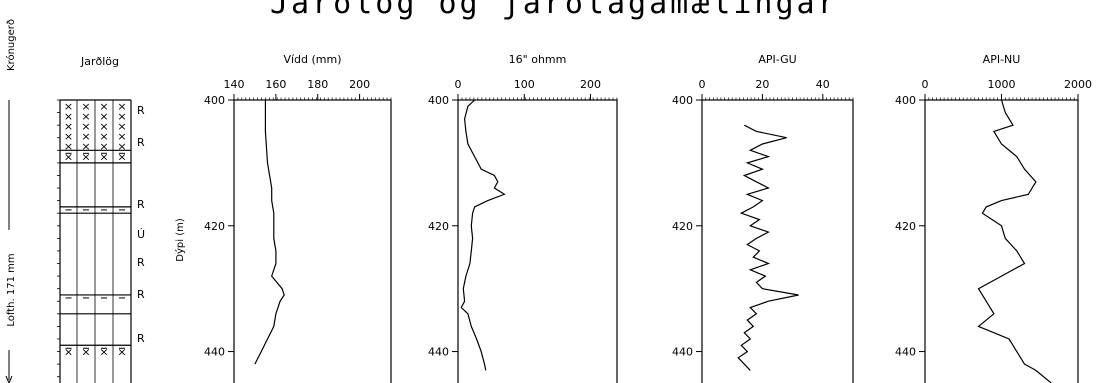  Describe the element at coordinates (762, 84) in the screenshot. I see `x-tick-label: 20` at that location.